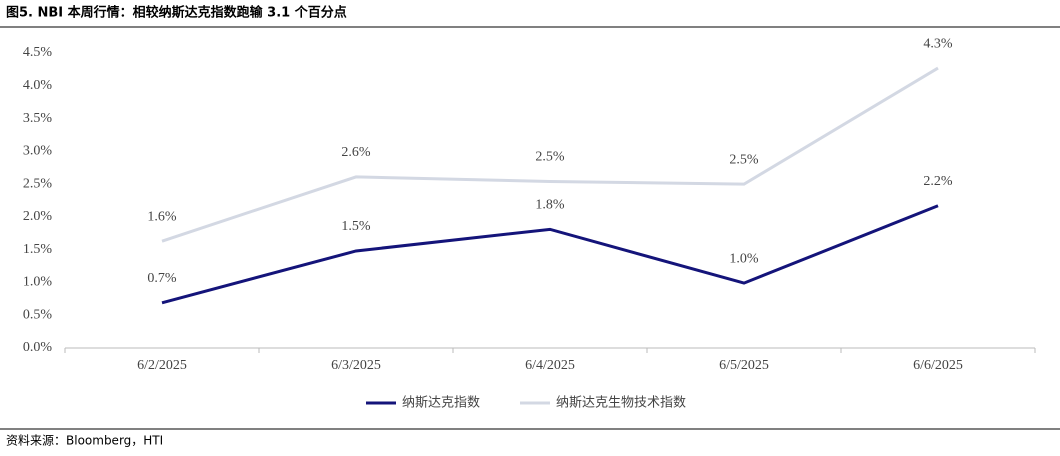 The height and width of the screenshot is (456, 1060). What do you see at coordinates (744, 365) in the screenshot?
I see `x-tick-label: 6/5/2025` at bounding box center [744, 365].